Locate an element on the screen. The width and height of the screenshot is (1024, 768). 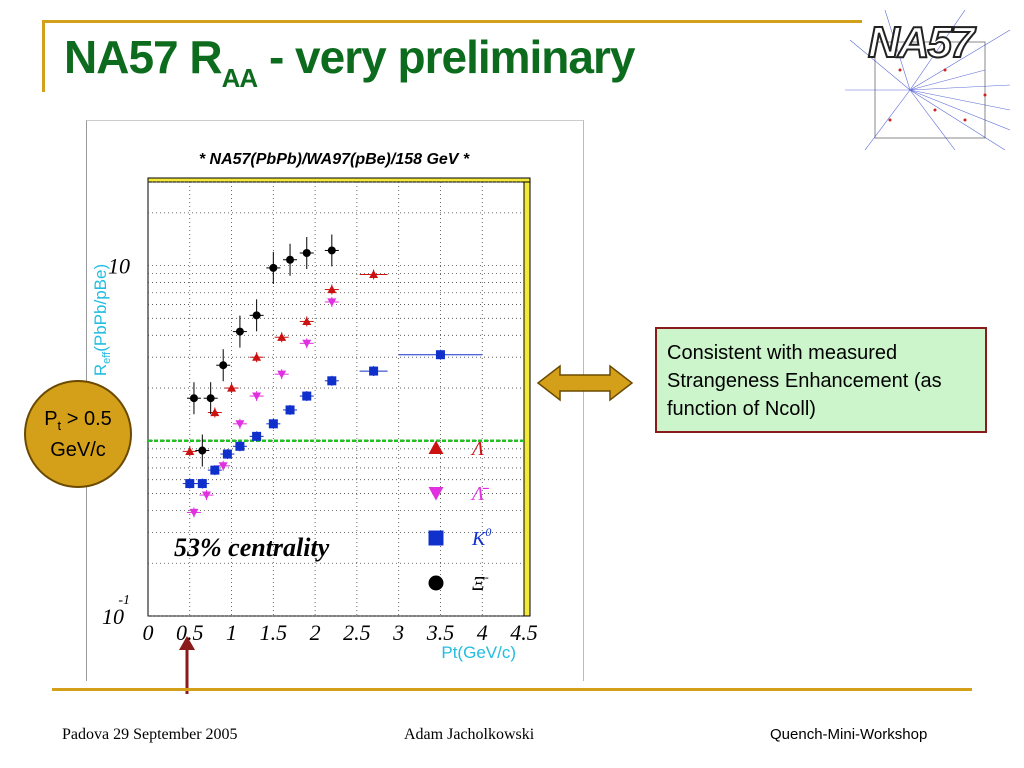
y-axis-label: Reff(PbPb/pBe) is located at coordinates (102, 320).